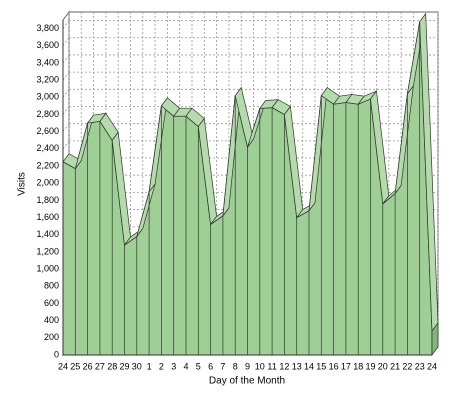 The width and height of the screenshot is (450, 405). I want to click on x-tick-label: 12, so click(284, 366).